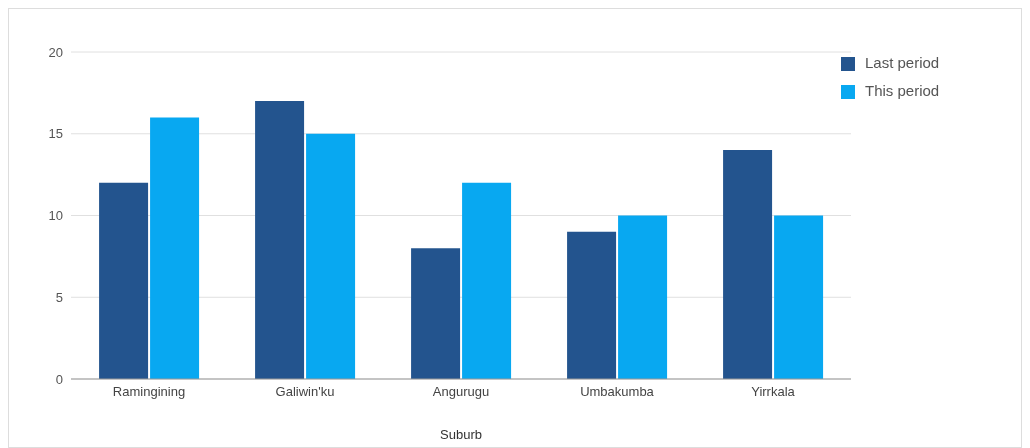 This screenshot has height=448, width=1030. What do you see at coordinates (773, 392) in the screenshot?
I see `x-tick-label: Yirrkala` at bounding box center [773, 392].